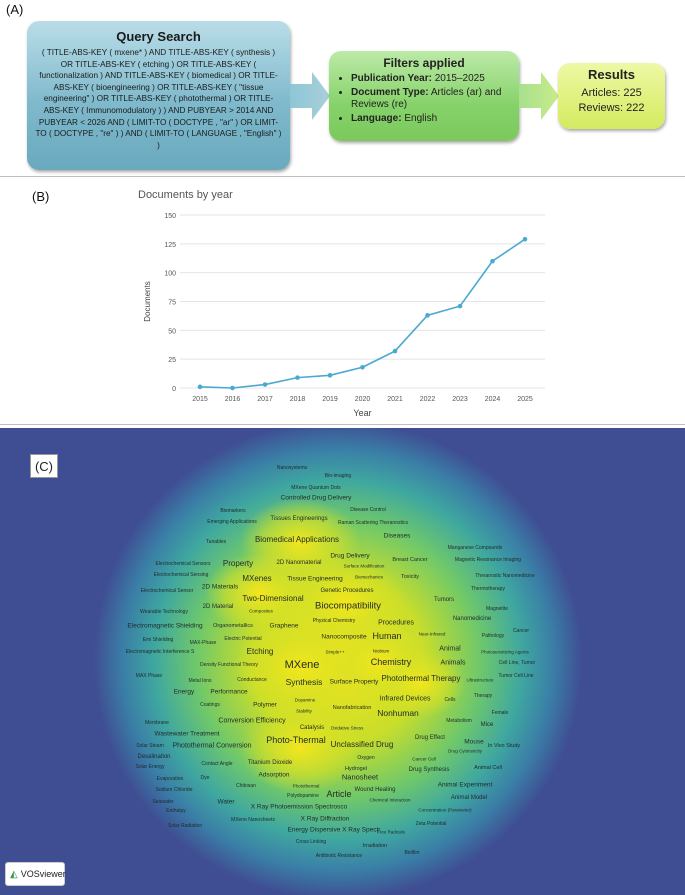  Describe the element at coordinates (299, 806) in the screenshot. I see `keyword-label: X Ray Photoemission Spectrosco` at that location.